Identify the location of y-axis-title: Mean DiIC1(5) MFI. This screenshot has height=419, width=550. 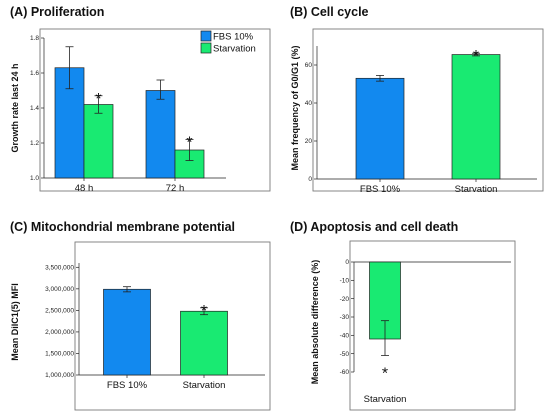
(15, 322).